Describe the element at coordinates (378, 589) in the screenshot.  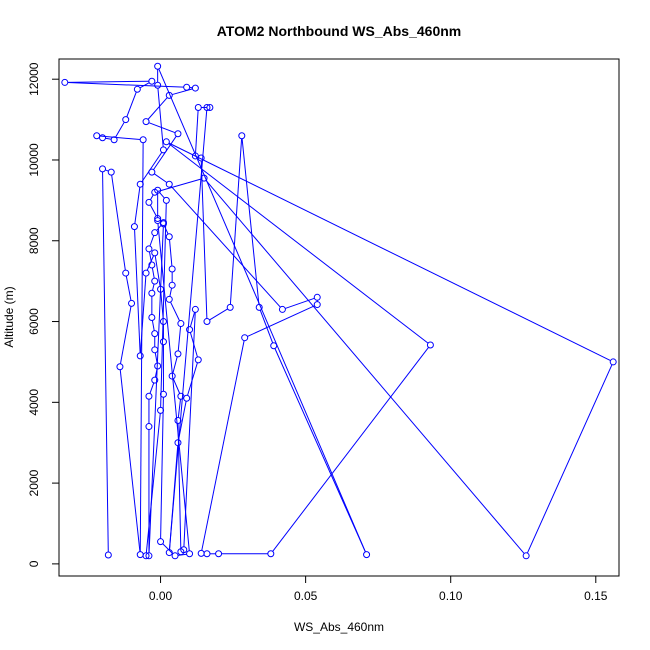
I see `x-axis: 0.00 0.05 0.10 0.15` at that location.